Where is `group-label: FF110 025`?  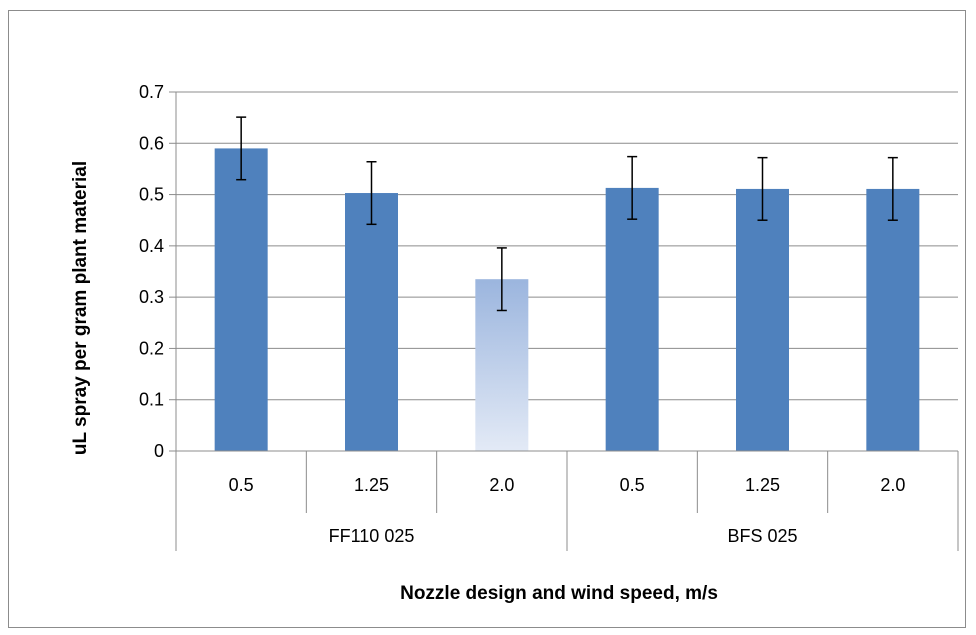
group-label: FF110 025 is located at coordinates (372, 536).